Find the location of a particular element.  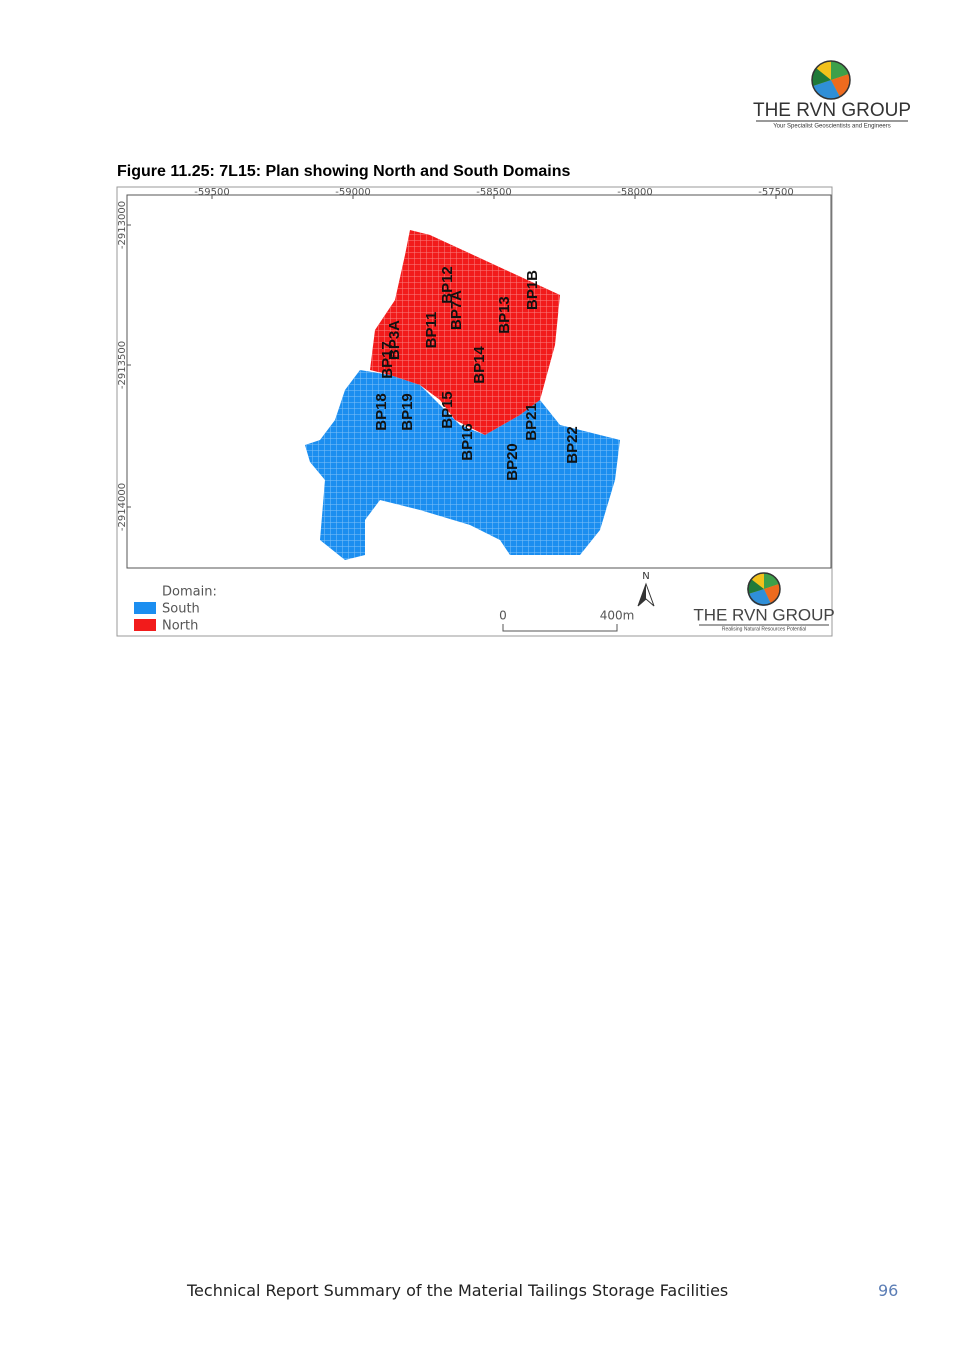

borehole-label: BP7A is located at coordinates (456, 310).